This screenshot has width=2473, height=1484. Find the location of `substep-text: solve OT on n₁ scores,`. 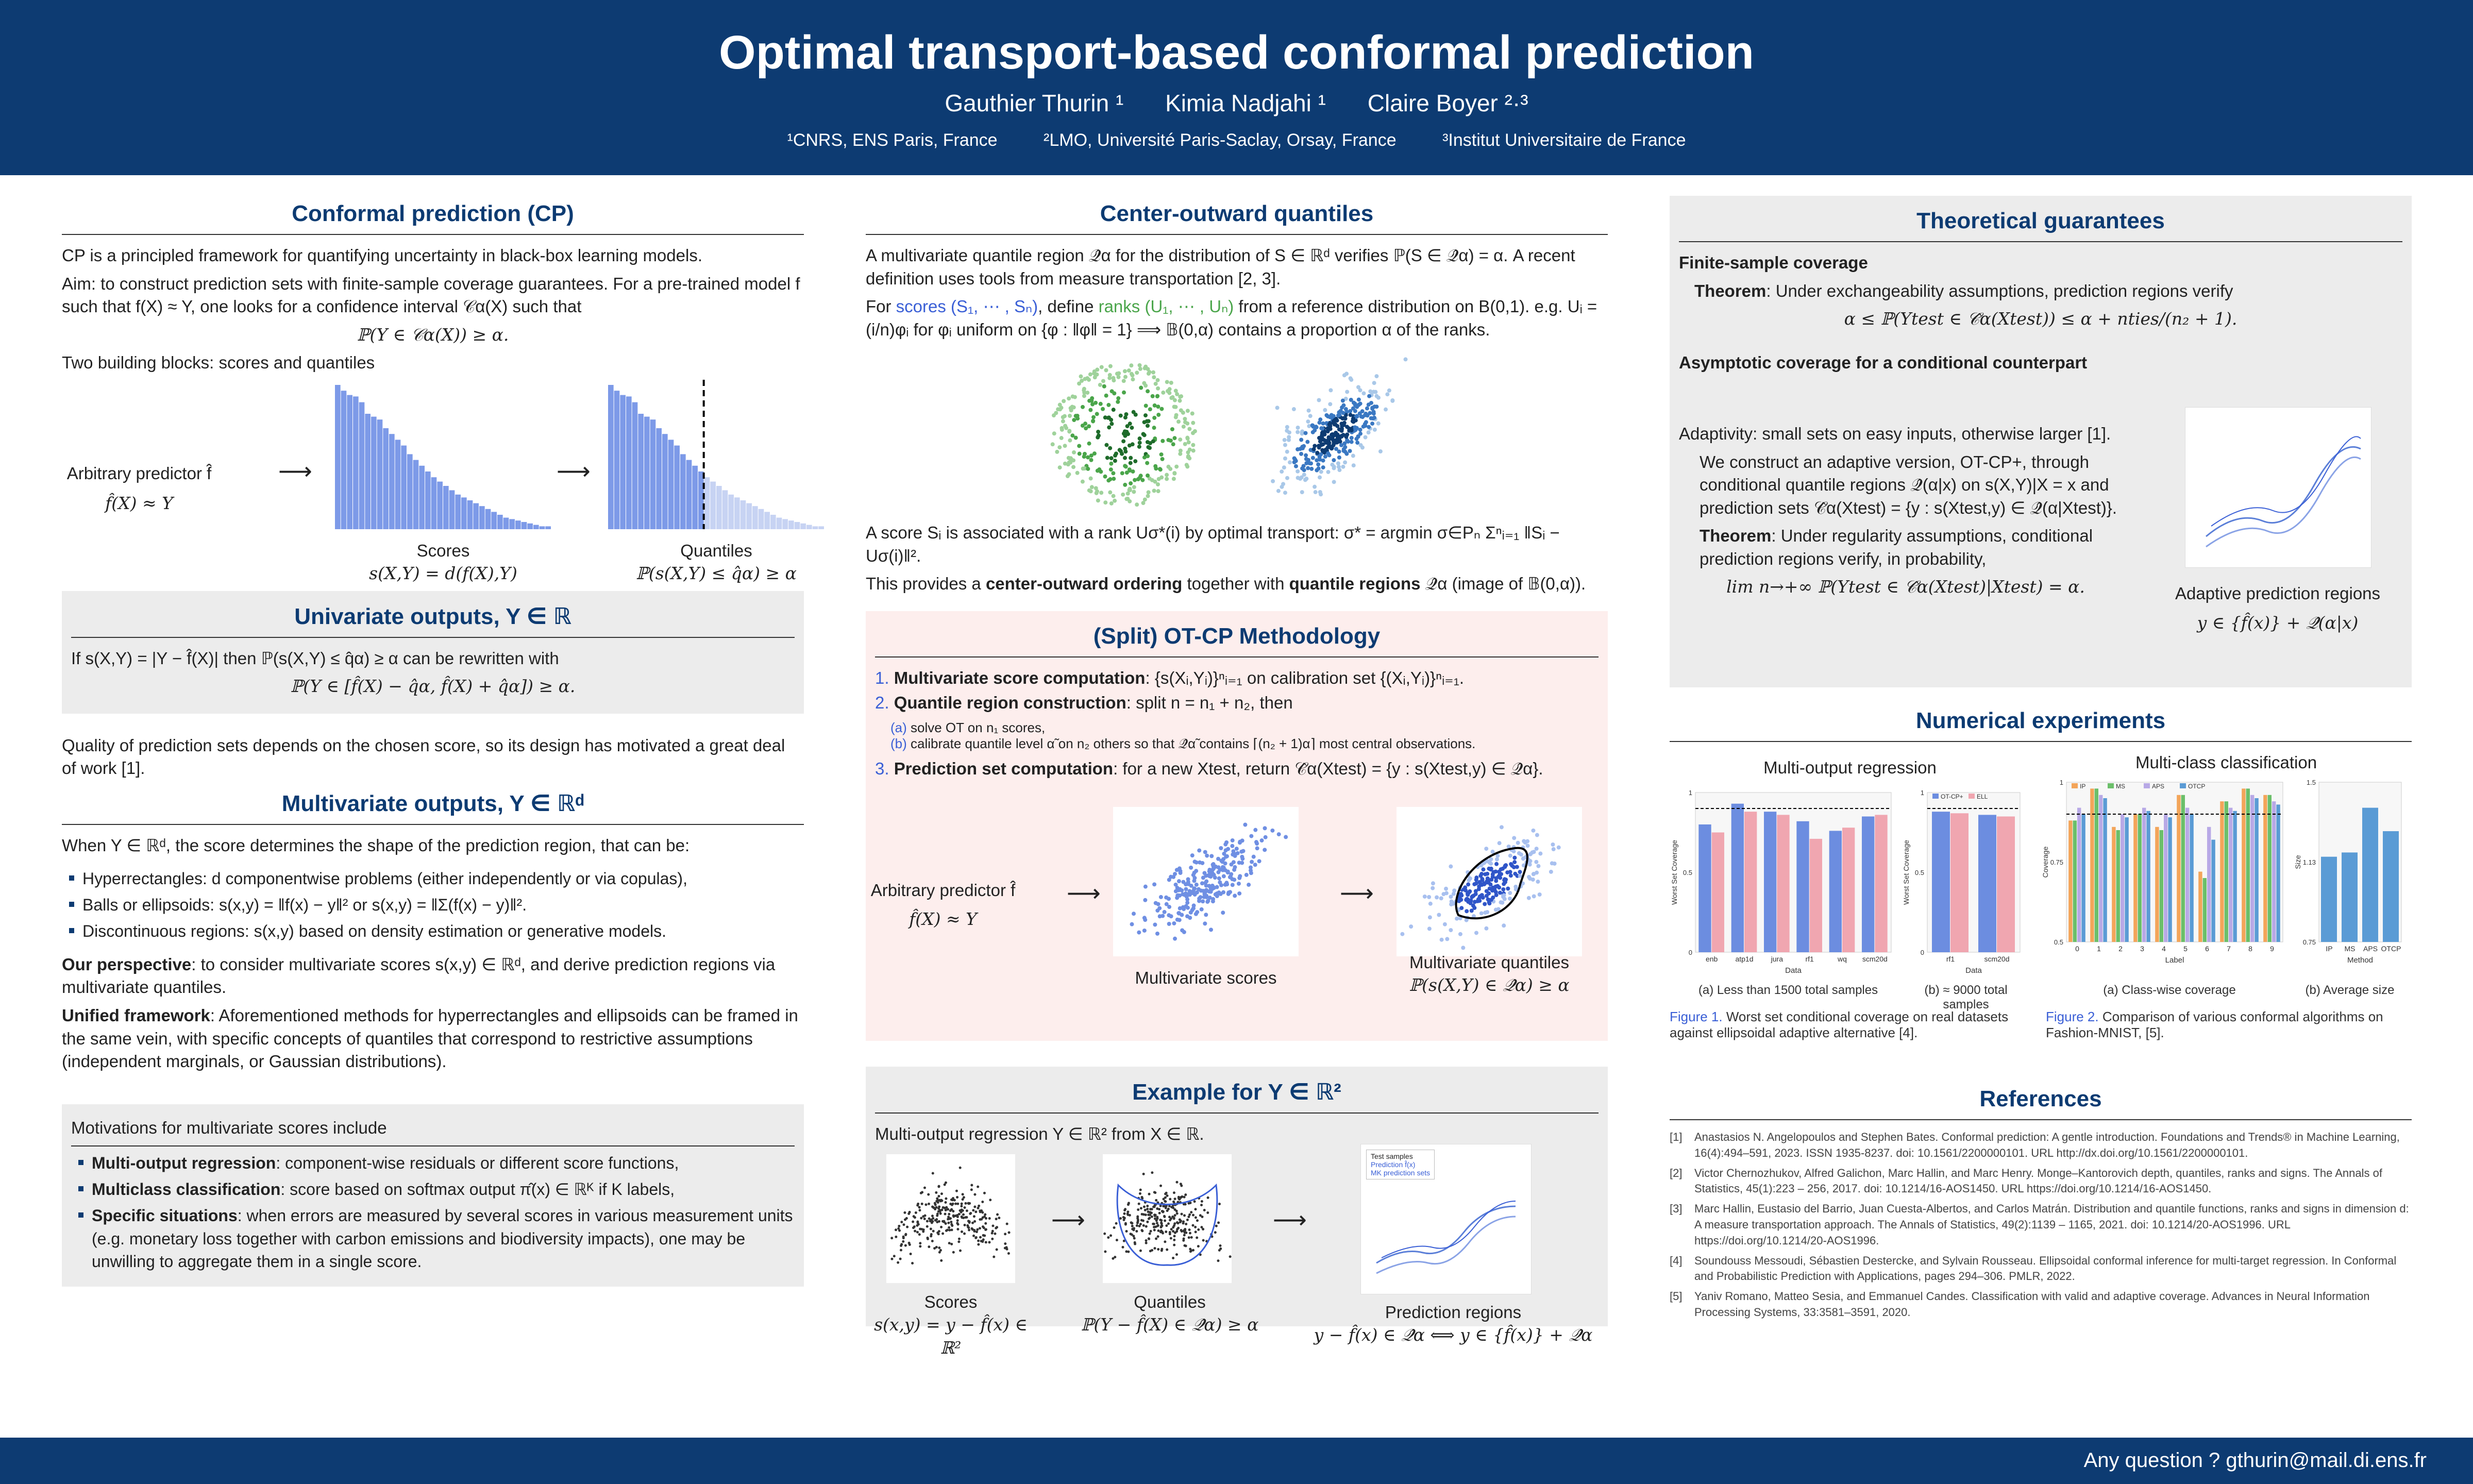

substep-text: solve OT on n₁ scores, is located at coordinates (978, 727).